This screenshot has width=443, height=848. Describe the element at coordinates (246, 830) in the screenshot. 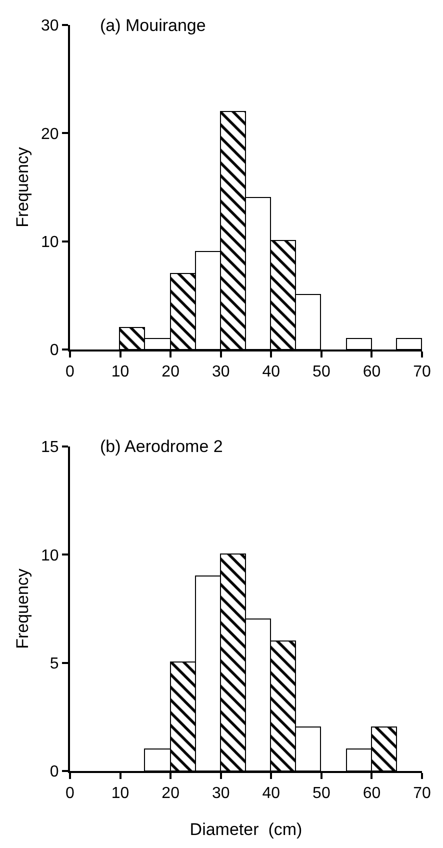

I see `x-axis-title: Diameter (cm)` at that location.